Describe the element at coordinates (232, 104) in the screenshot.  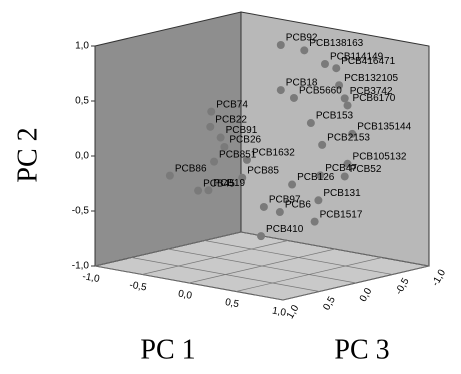
I see `point-label: PCB74` at that location.